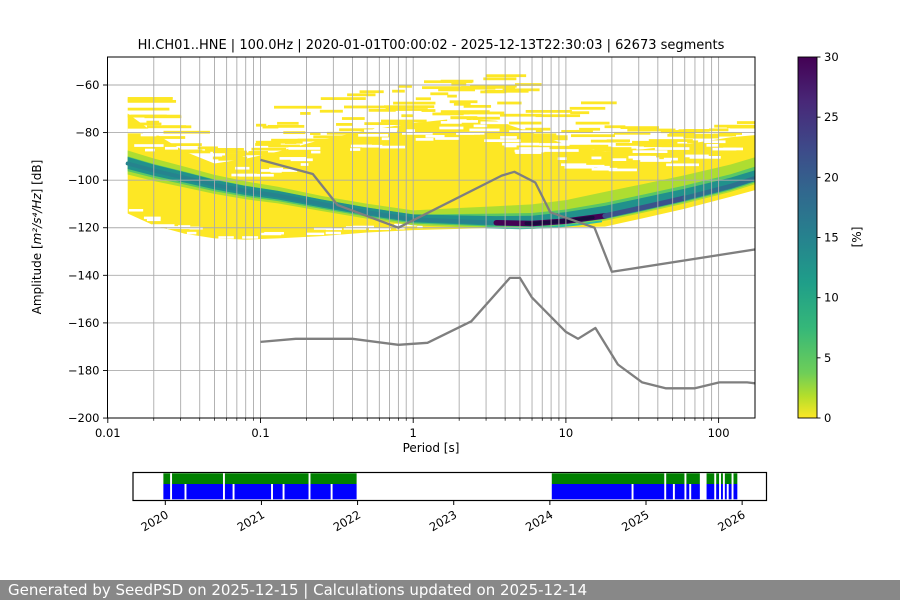 This screenshot has height=600, width=900. I want to click on y-tick-label: −140, so click(84, 275).